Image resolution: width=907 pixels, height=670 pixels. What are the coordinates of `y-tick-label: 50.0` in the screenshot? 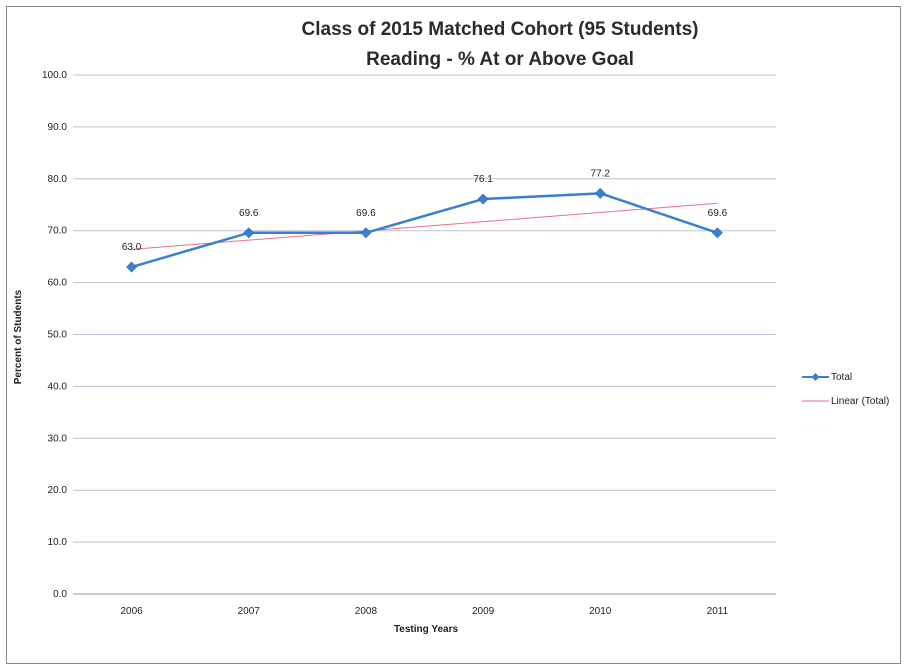 It's located at (58, 335).